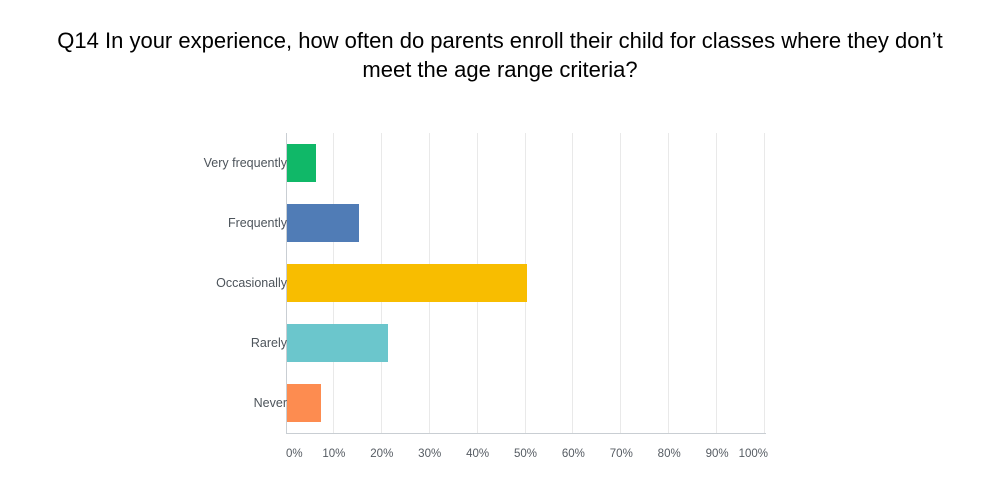 The image size is (1000, 488). I want to click on x-axis-tick-label-0%: 0%, so click(294, 454).